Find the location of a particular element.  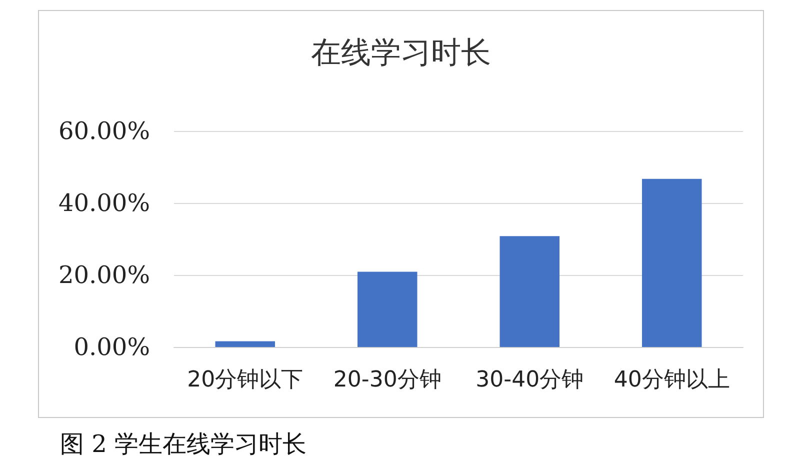

x-tick-label: 30-40分钟 is located at coordinates (530, 380).